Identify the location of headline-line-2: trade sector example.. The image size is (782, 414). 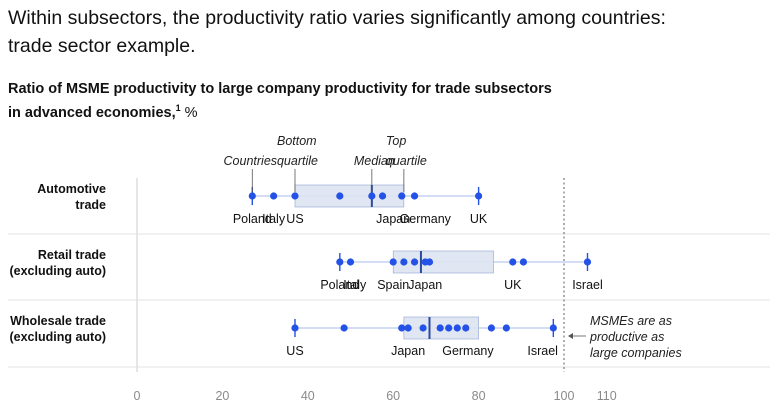
(102, 46).